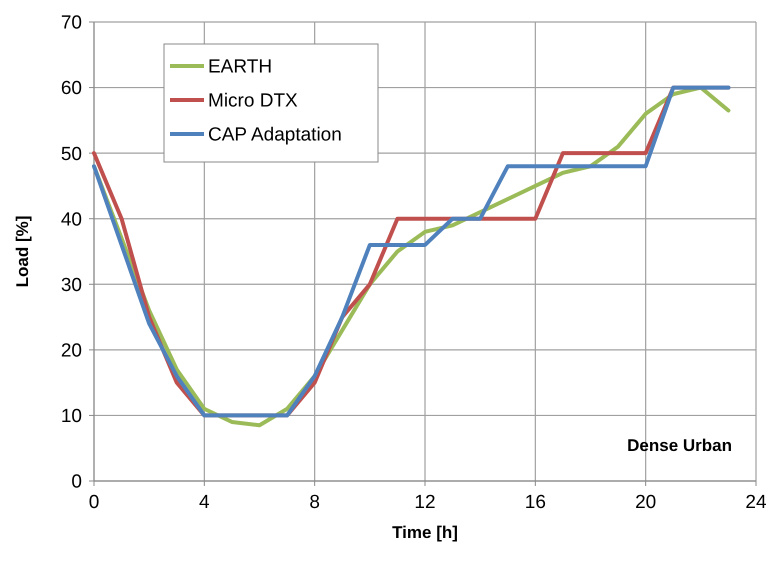 The width and height of the screenshot is (777, 563). I want to click on y-tick-label: 10, so click(71, 417).